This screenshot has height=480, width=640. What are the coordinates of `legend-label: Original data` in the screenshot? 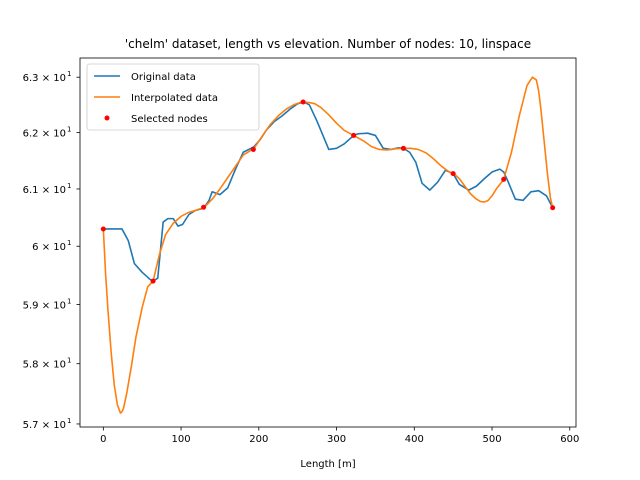 It's located at (163, 77).